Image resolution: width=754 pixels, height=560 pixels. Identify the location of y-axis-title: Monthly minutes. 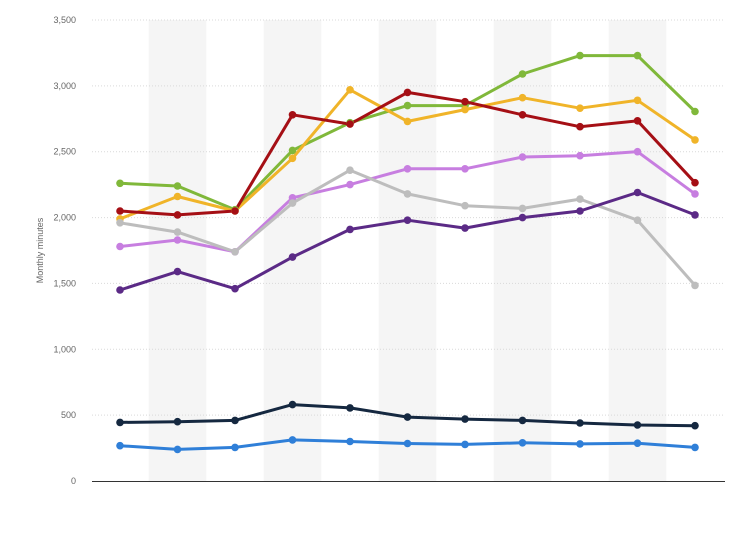
(40, 250).